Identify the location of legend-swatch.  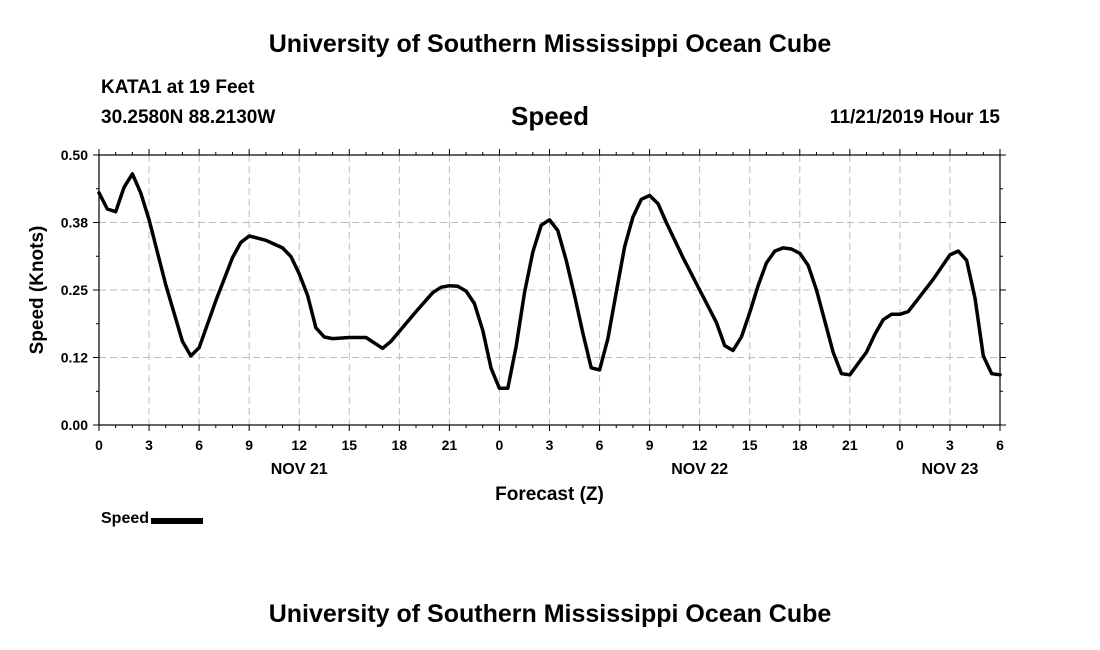
(177, 521).